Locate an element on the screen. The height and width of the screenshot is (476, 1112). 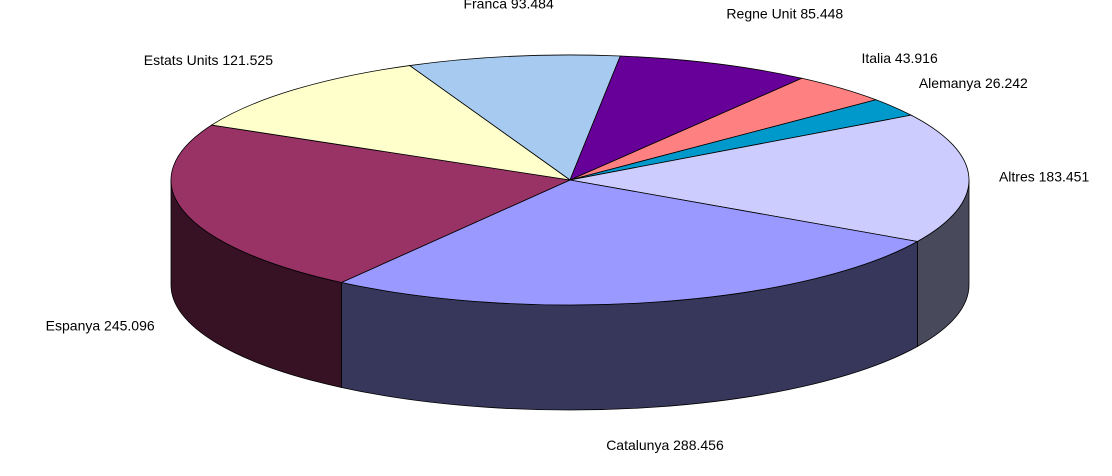
data-label: Estats Units 121.525 is located at coordinates (208, 60).